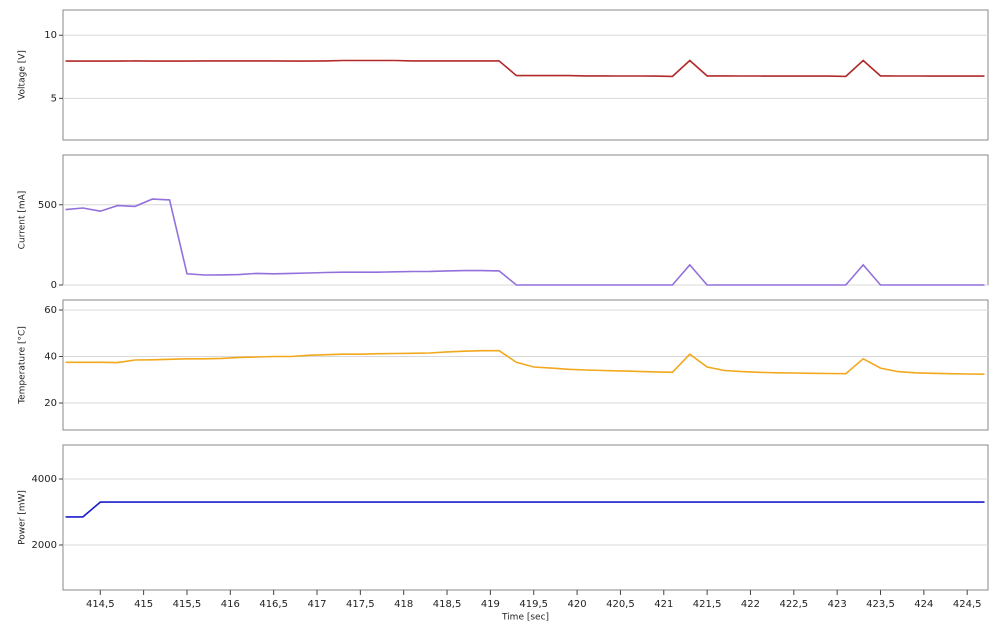  Describe the element at coordinates (50, 403) in the screenshot. I see `y-tick-label: 20` at that location.